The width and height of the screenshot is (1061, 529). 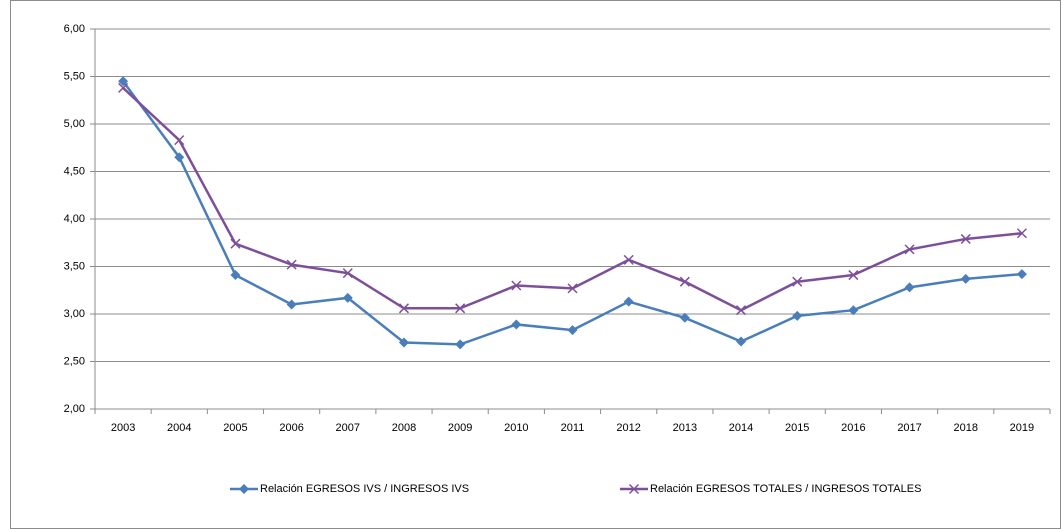 What do you see at coordinates (74, 314) in the screenshot?
I see `y-tick-label: 3,00` at bounding box center [74, 314].